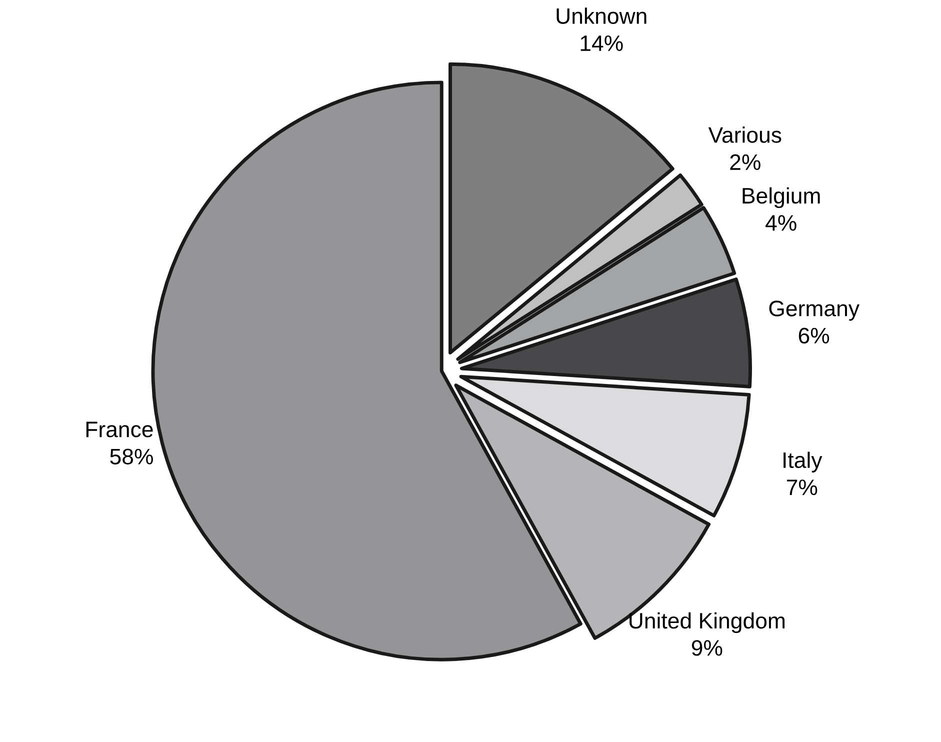 The height and width of the screenshot is (742, 941). Describe the element at coordinates (745, 134) in the screenshot. I see `slice-label: Various` at that location.